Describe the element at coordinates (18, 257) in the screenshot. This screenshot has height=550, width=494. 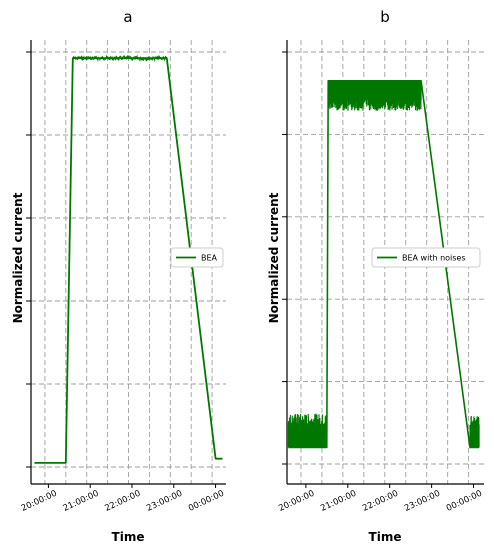
I see `panel-a-ylabel: Normalized current` at that location.